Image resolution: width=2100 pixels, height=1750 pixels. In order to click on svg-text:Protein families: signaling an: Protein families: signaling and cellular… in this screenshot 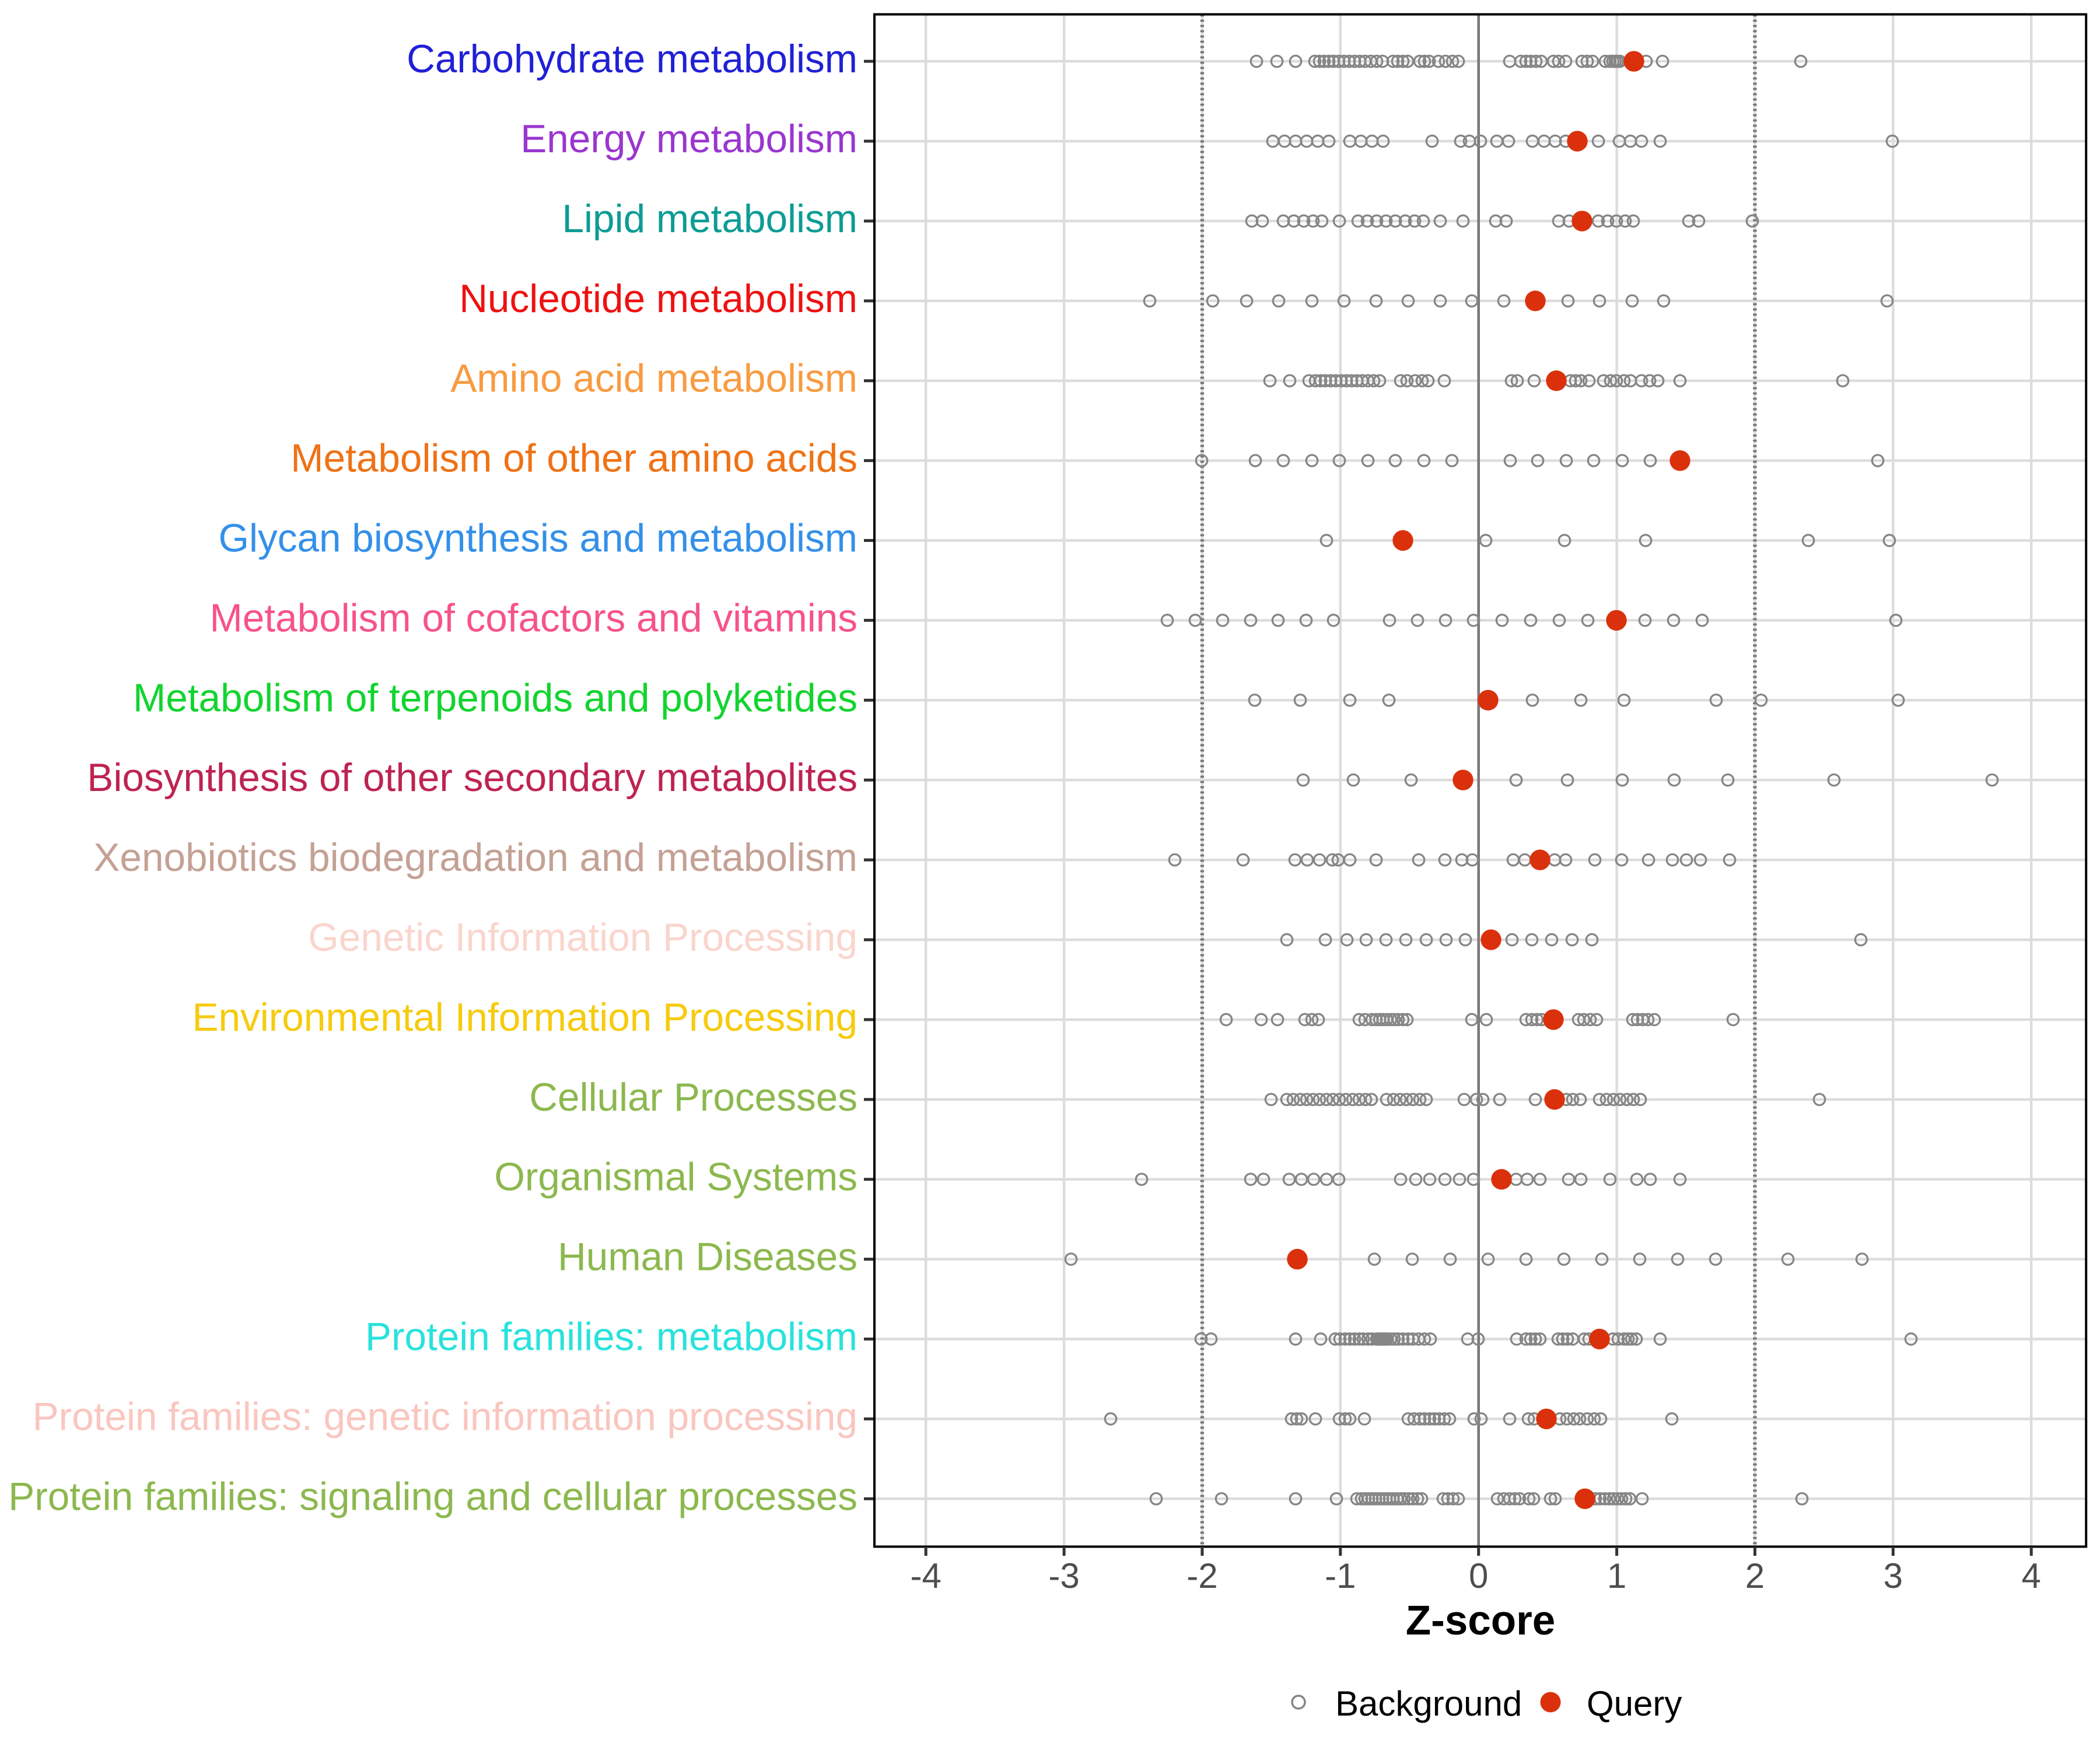, I will do `click(433, 1496)`.